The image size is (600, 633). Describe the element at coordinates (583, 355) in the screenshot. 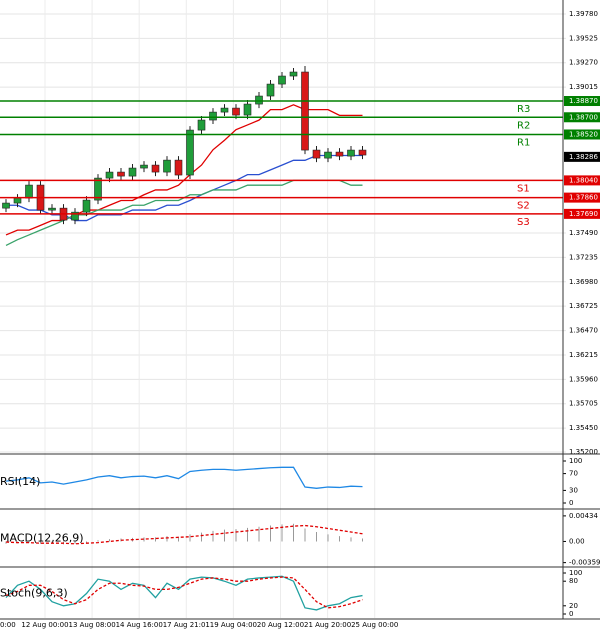

I see `y-tick-label: 1.36215` at that location.